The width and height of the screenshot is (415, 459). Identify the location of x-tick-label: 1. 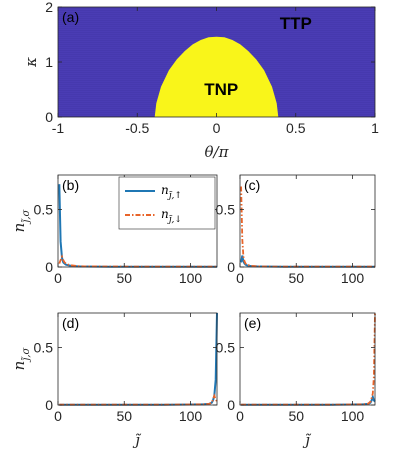
(375, 128).